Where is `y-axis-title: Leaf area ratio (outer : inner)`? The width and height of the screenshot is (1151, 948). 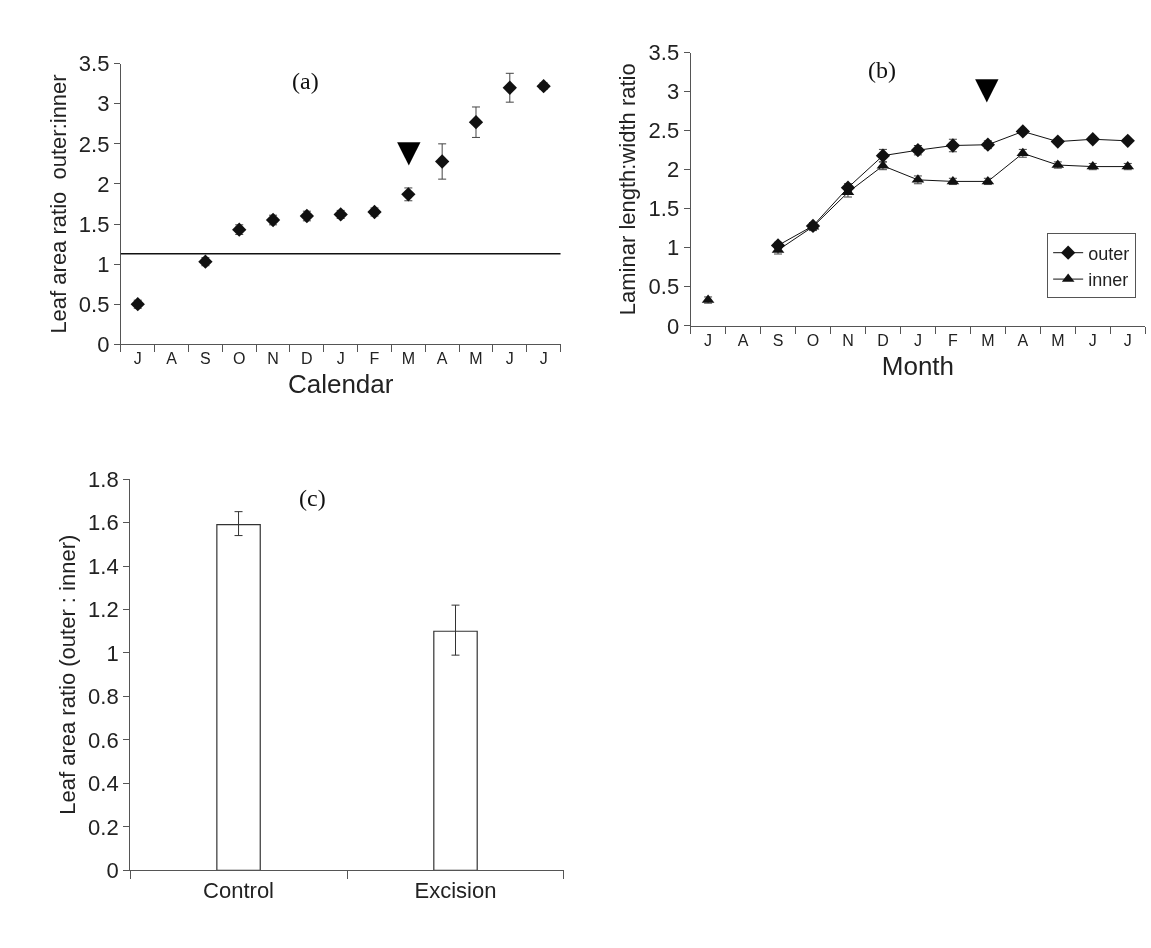 y-axis-title: Leaf area ratio (outer : inner) is located at coordinates (67, 674).